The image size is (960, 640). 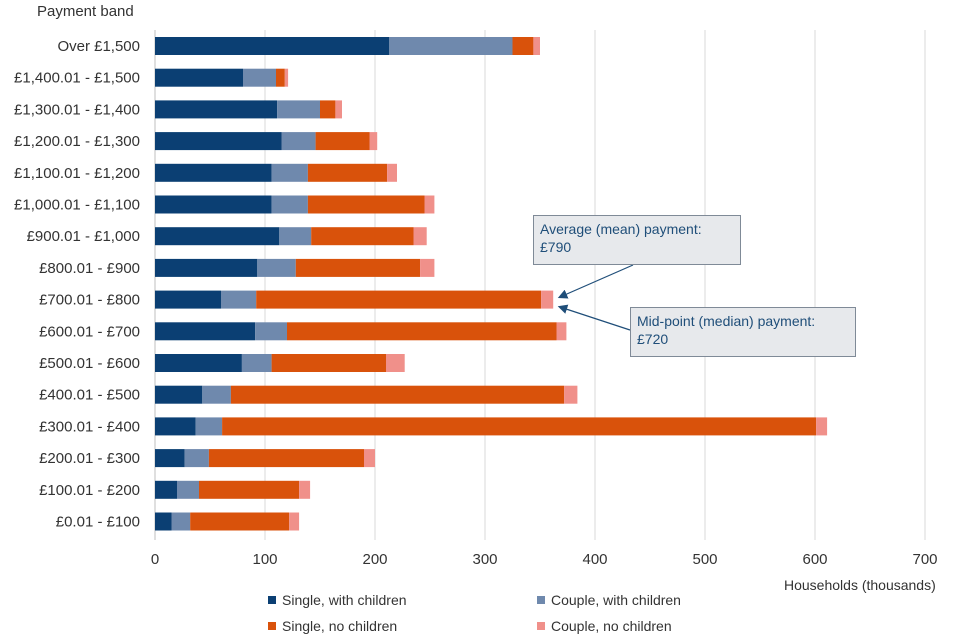 I want to click on callout-arrows, so click(x=595, y=297).